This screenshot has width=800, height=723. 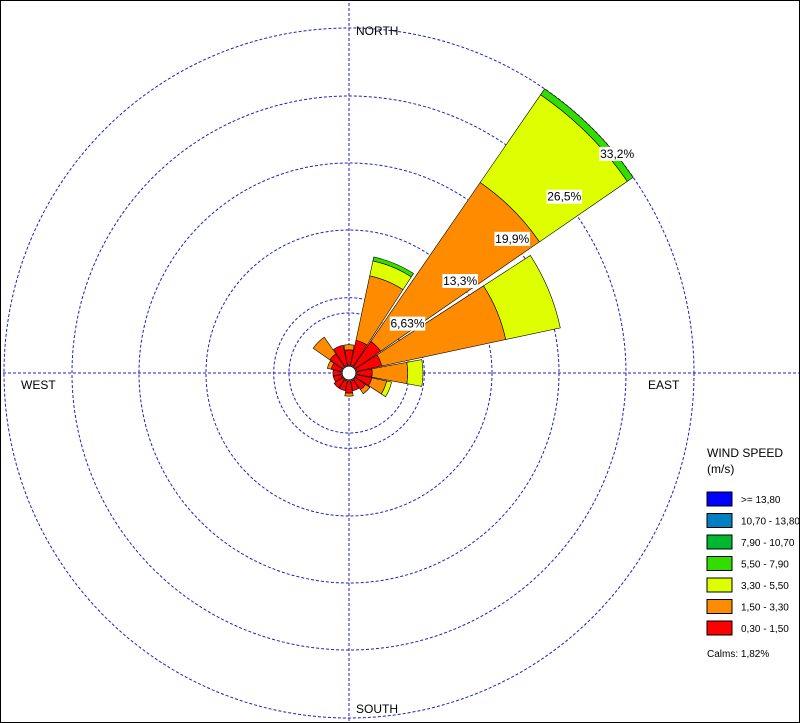 I want to click on ring-label: 26,5%, so click(x=564, y=197).